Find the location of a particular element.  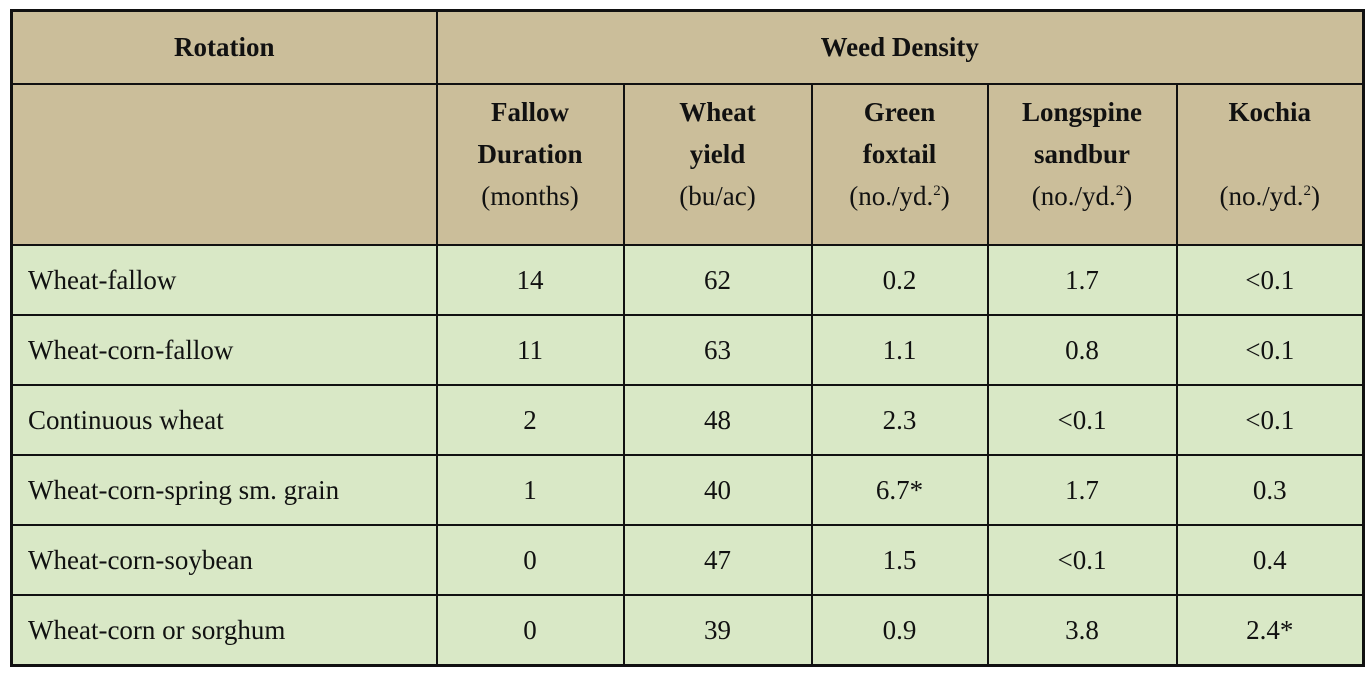

column-header-unit: (bu/ac) is located at coordinates (717, 196).